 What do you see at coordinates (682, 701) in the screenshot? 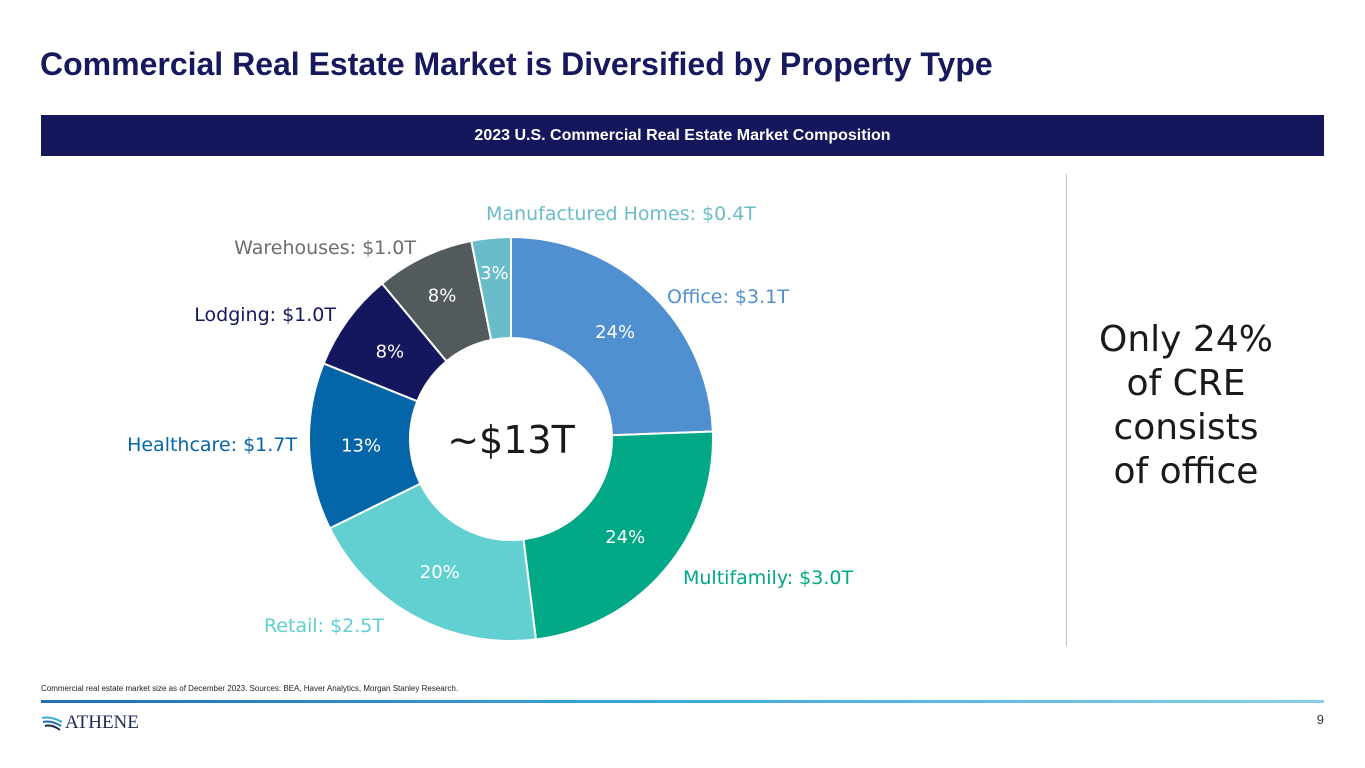
I see `footer-rule` at bounding box center [682, 701].